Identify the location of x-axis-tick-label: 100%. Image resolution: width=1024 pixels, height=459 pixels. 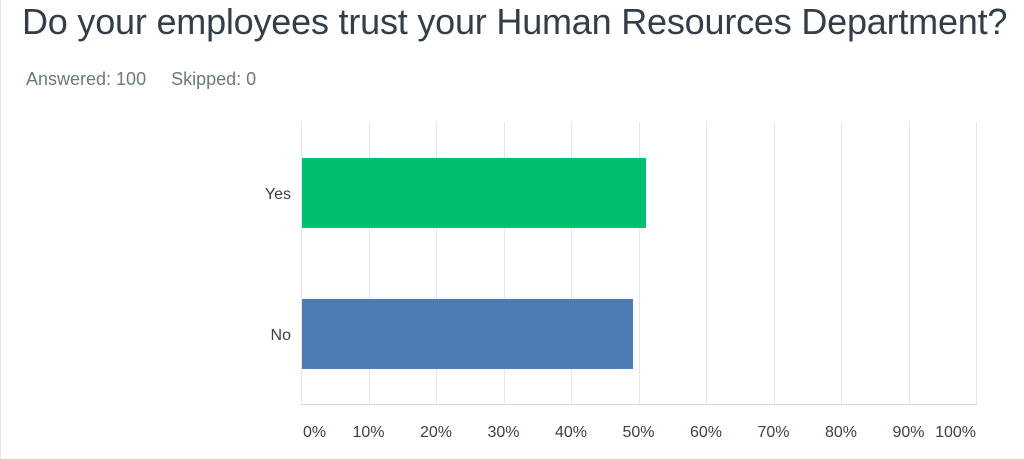
(955, 432).